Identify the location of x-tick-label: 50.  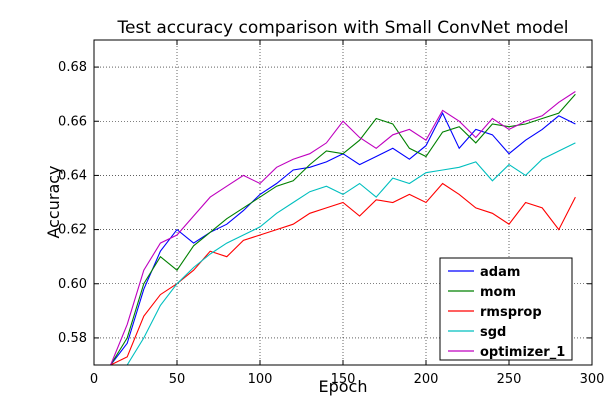
(177, 379).